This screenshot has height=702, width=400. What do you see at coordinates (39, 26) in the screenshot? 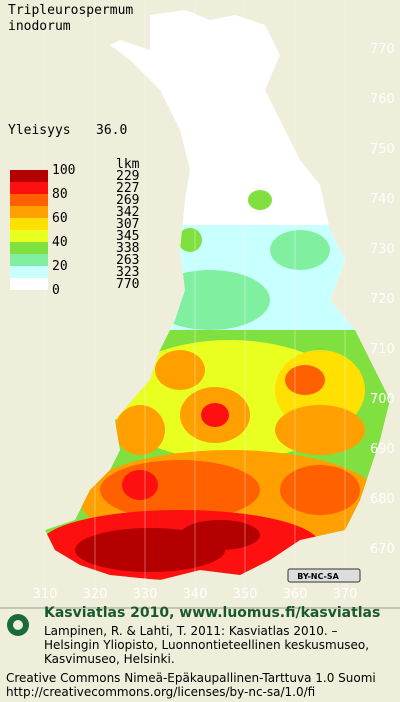
I see `species-line: inodorum` at bounding box center [39, 26].